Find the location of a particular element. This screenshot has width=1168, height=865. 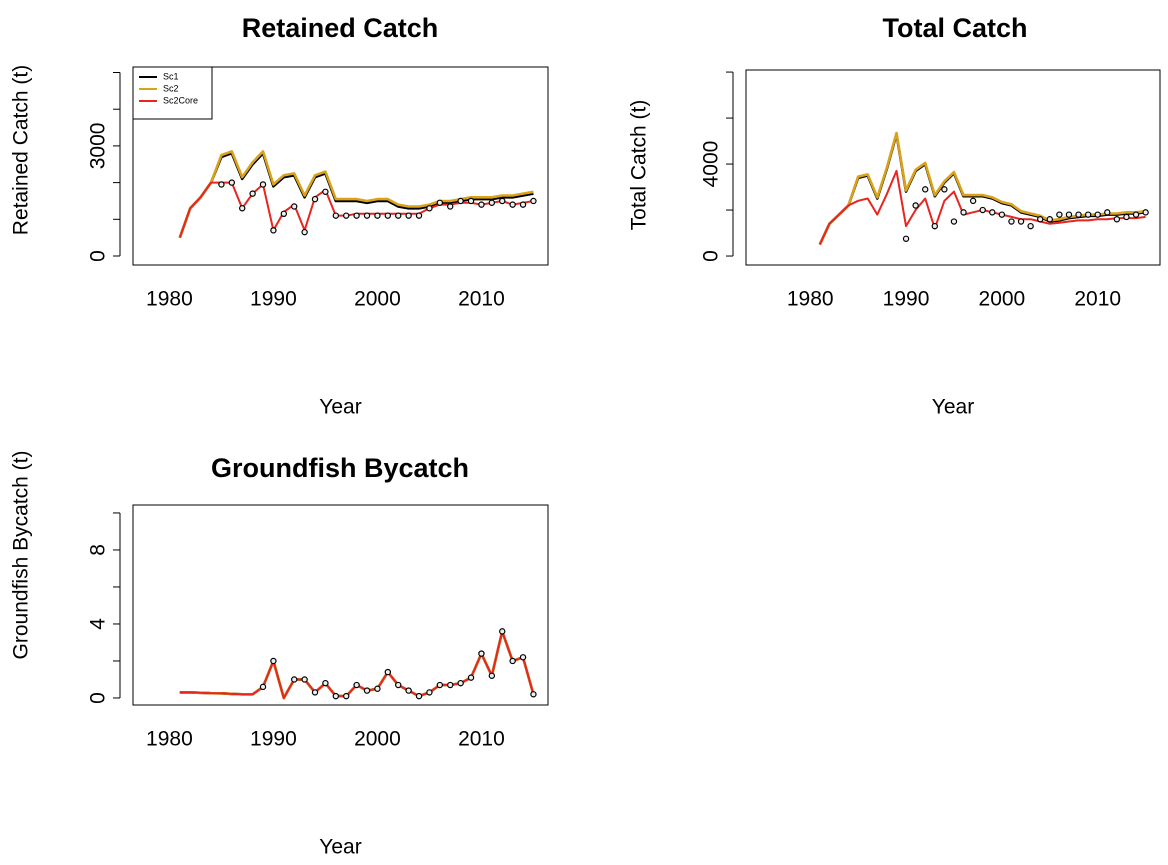

y-tick-label: 4000 is located at coordinates (711, 164).